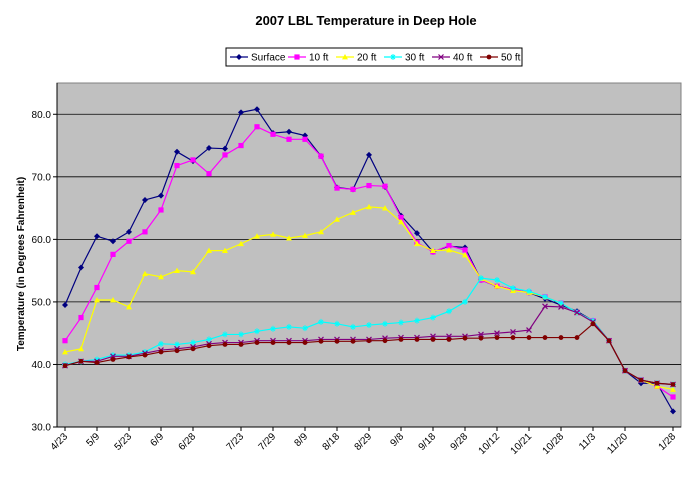 The height and width of the screenshot is (477, 700). What do you see at coordinates (124, 442) in the screenshot?
I see `x-tick-label: 5/23` at bounding box center [124, 442].